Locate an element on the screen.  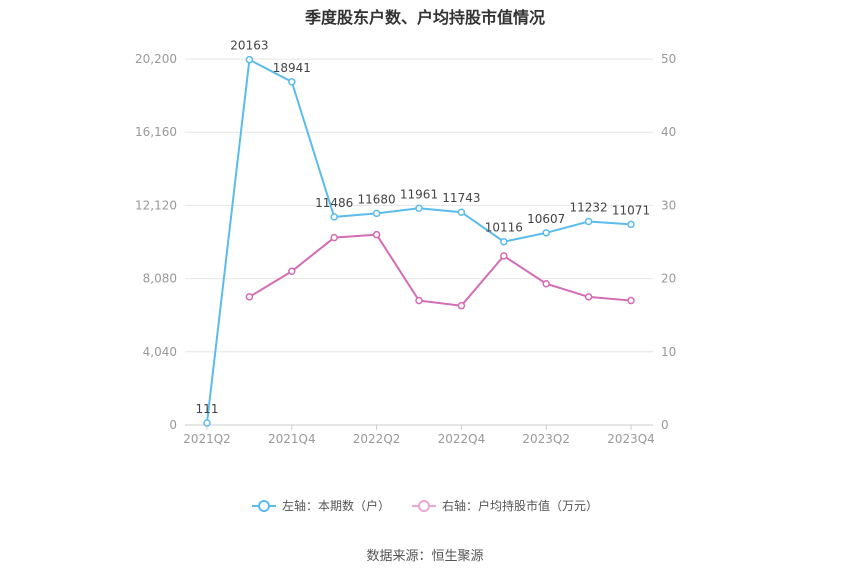
x-tick-label: 2023Q4 is located at coordinates (631, 439).